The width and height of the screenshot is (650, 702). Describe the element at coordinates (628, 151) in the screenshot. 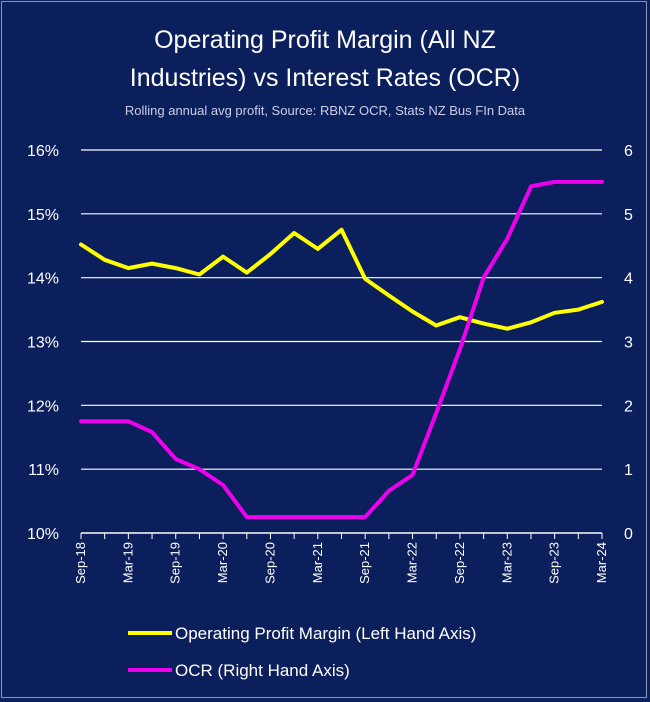

I see `right-tick-label: 6` at that location.